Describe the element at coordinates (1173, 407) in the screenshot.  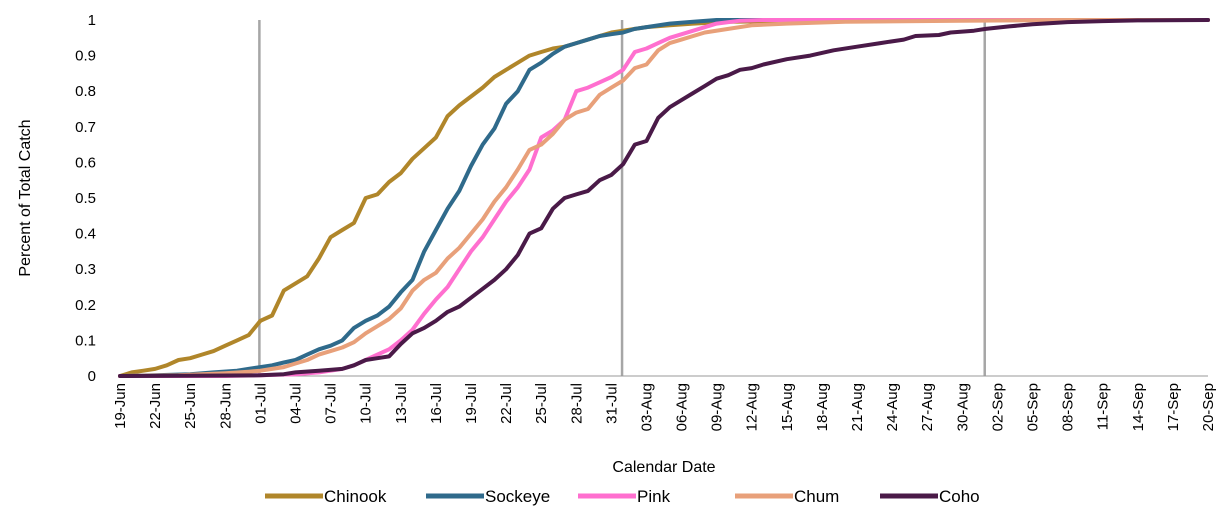
I see `x-tick-label: 17-Sep` at that location.